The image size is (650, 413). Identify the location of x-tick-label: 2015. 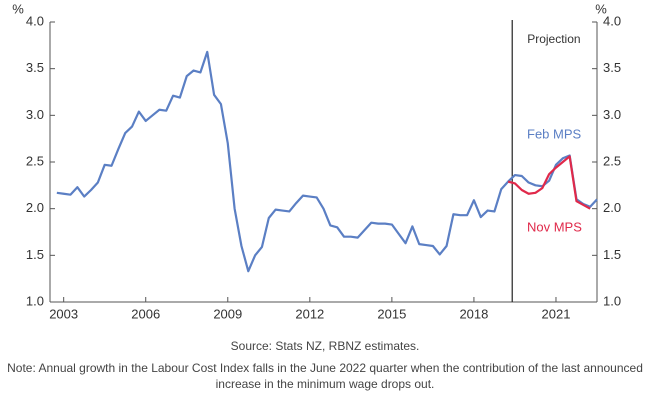
(391, 313).